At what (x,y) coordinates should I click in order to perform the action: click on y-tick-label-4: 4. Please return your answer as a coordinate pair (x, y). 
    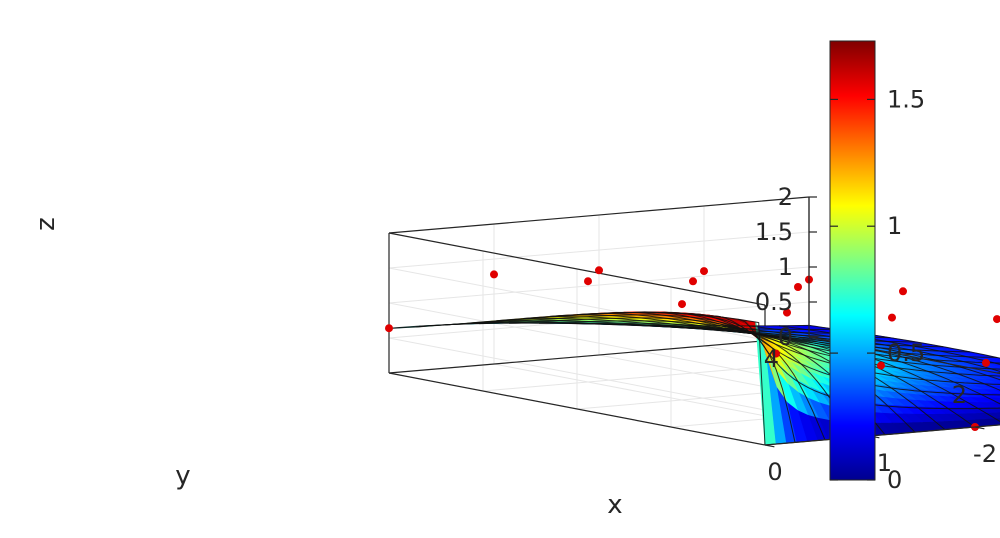
    Looking at the image, I should click on (771, 359).